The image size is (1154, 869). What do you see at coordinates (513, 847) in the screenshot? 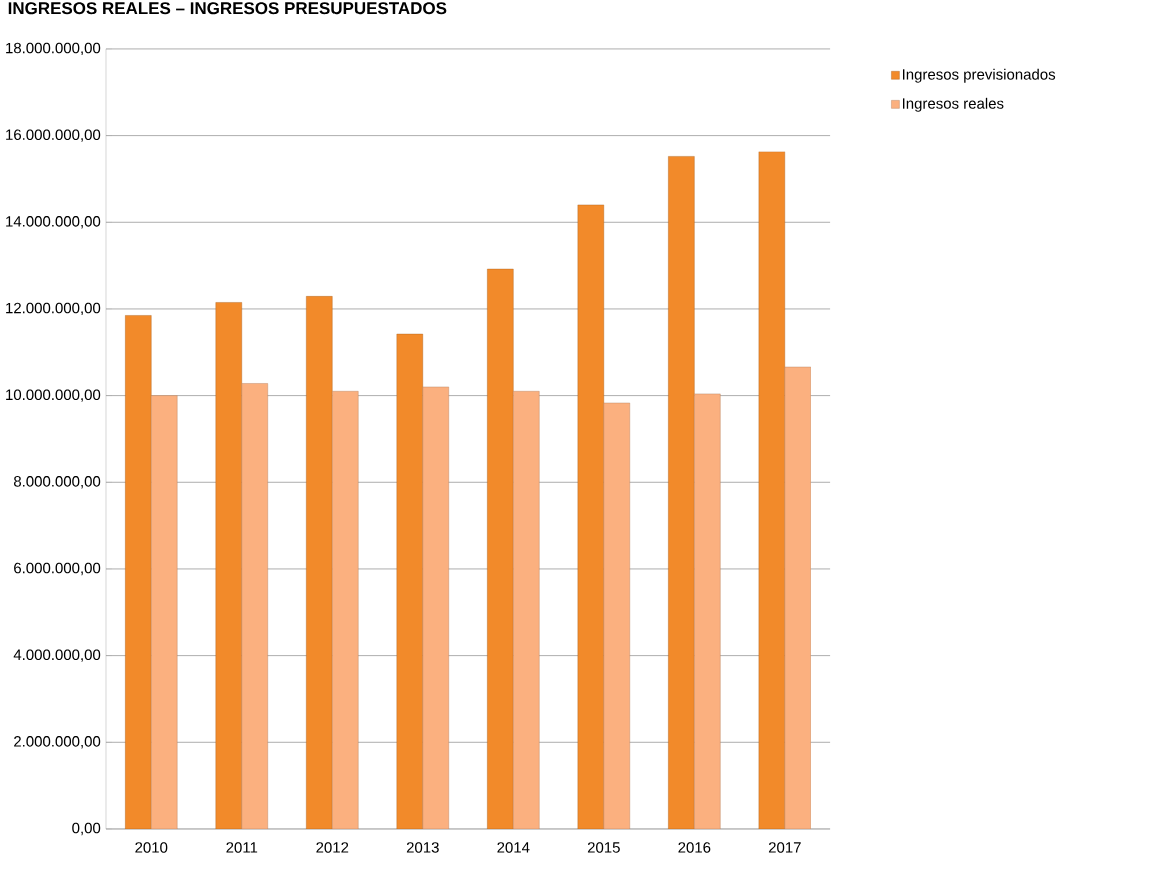
I see `x-tick-label: 2014` at bounding box center [513, 847].